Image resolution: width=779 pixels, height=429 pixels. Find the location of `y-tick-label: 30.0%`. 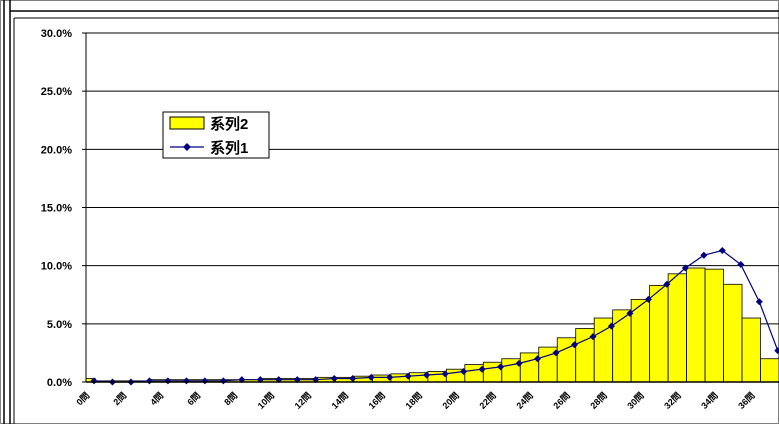

y-tick-label: 30.0% is located at coordinates (56, 34).